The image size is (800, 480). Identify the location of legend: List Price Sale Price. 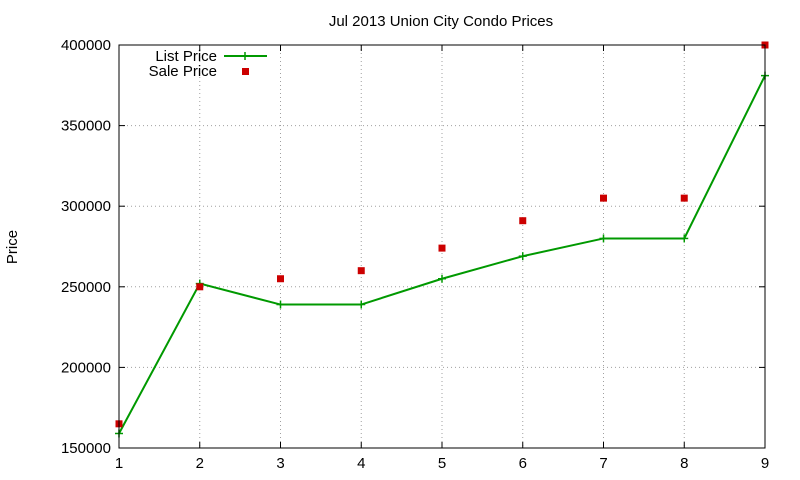
(208, 64).